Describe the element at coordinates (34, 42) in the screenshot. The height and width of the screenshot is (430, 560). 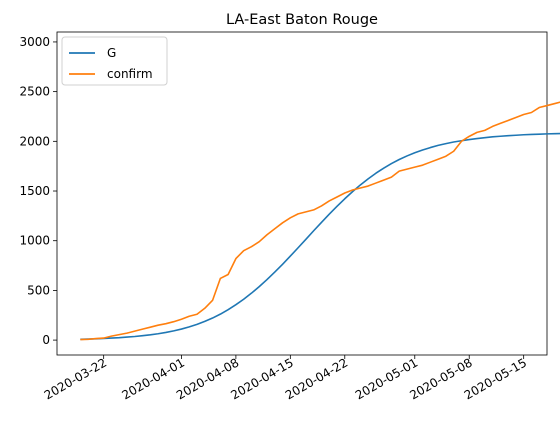
I see `y-tick-label: 3000` at that location.